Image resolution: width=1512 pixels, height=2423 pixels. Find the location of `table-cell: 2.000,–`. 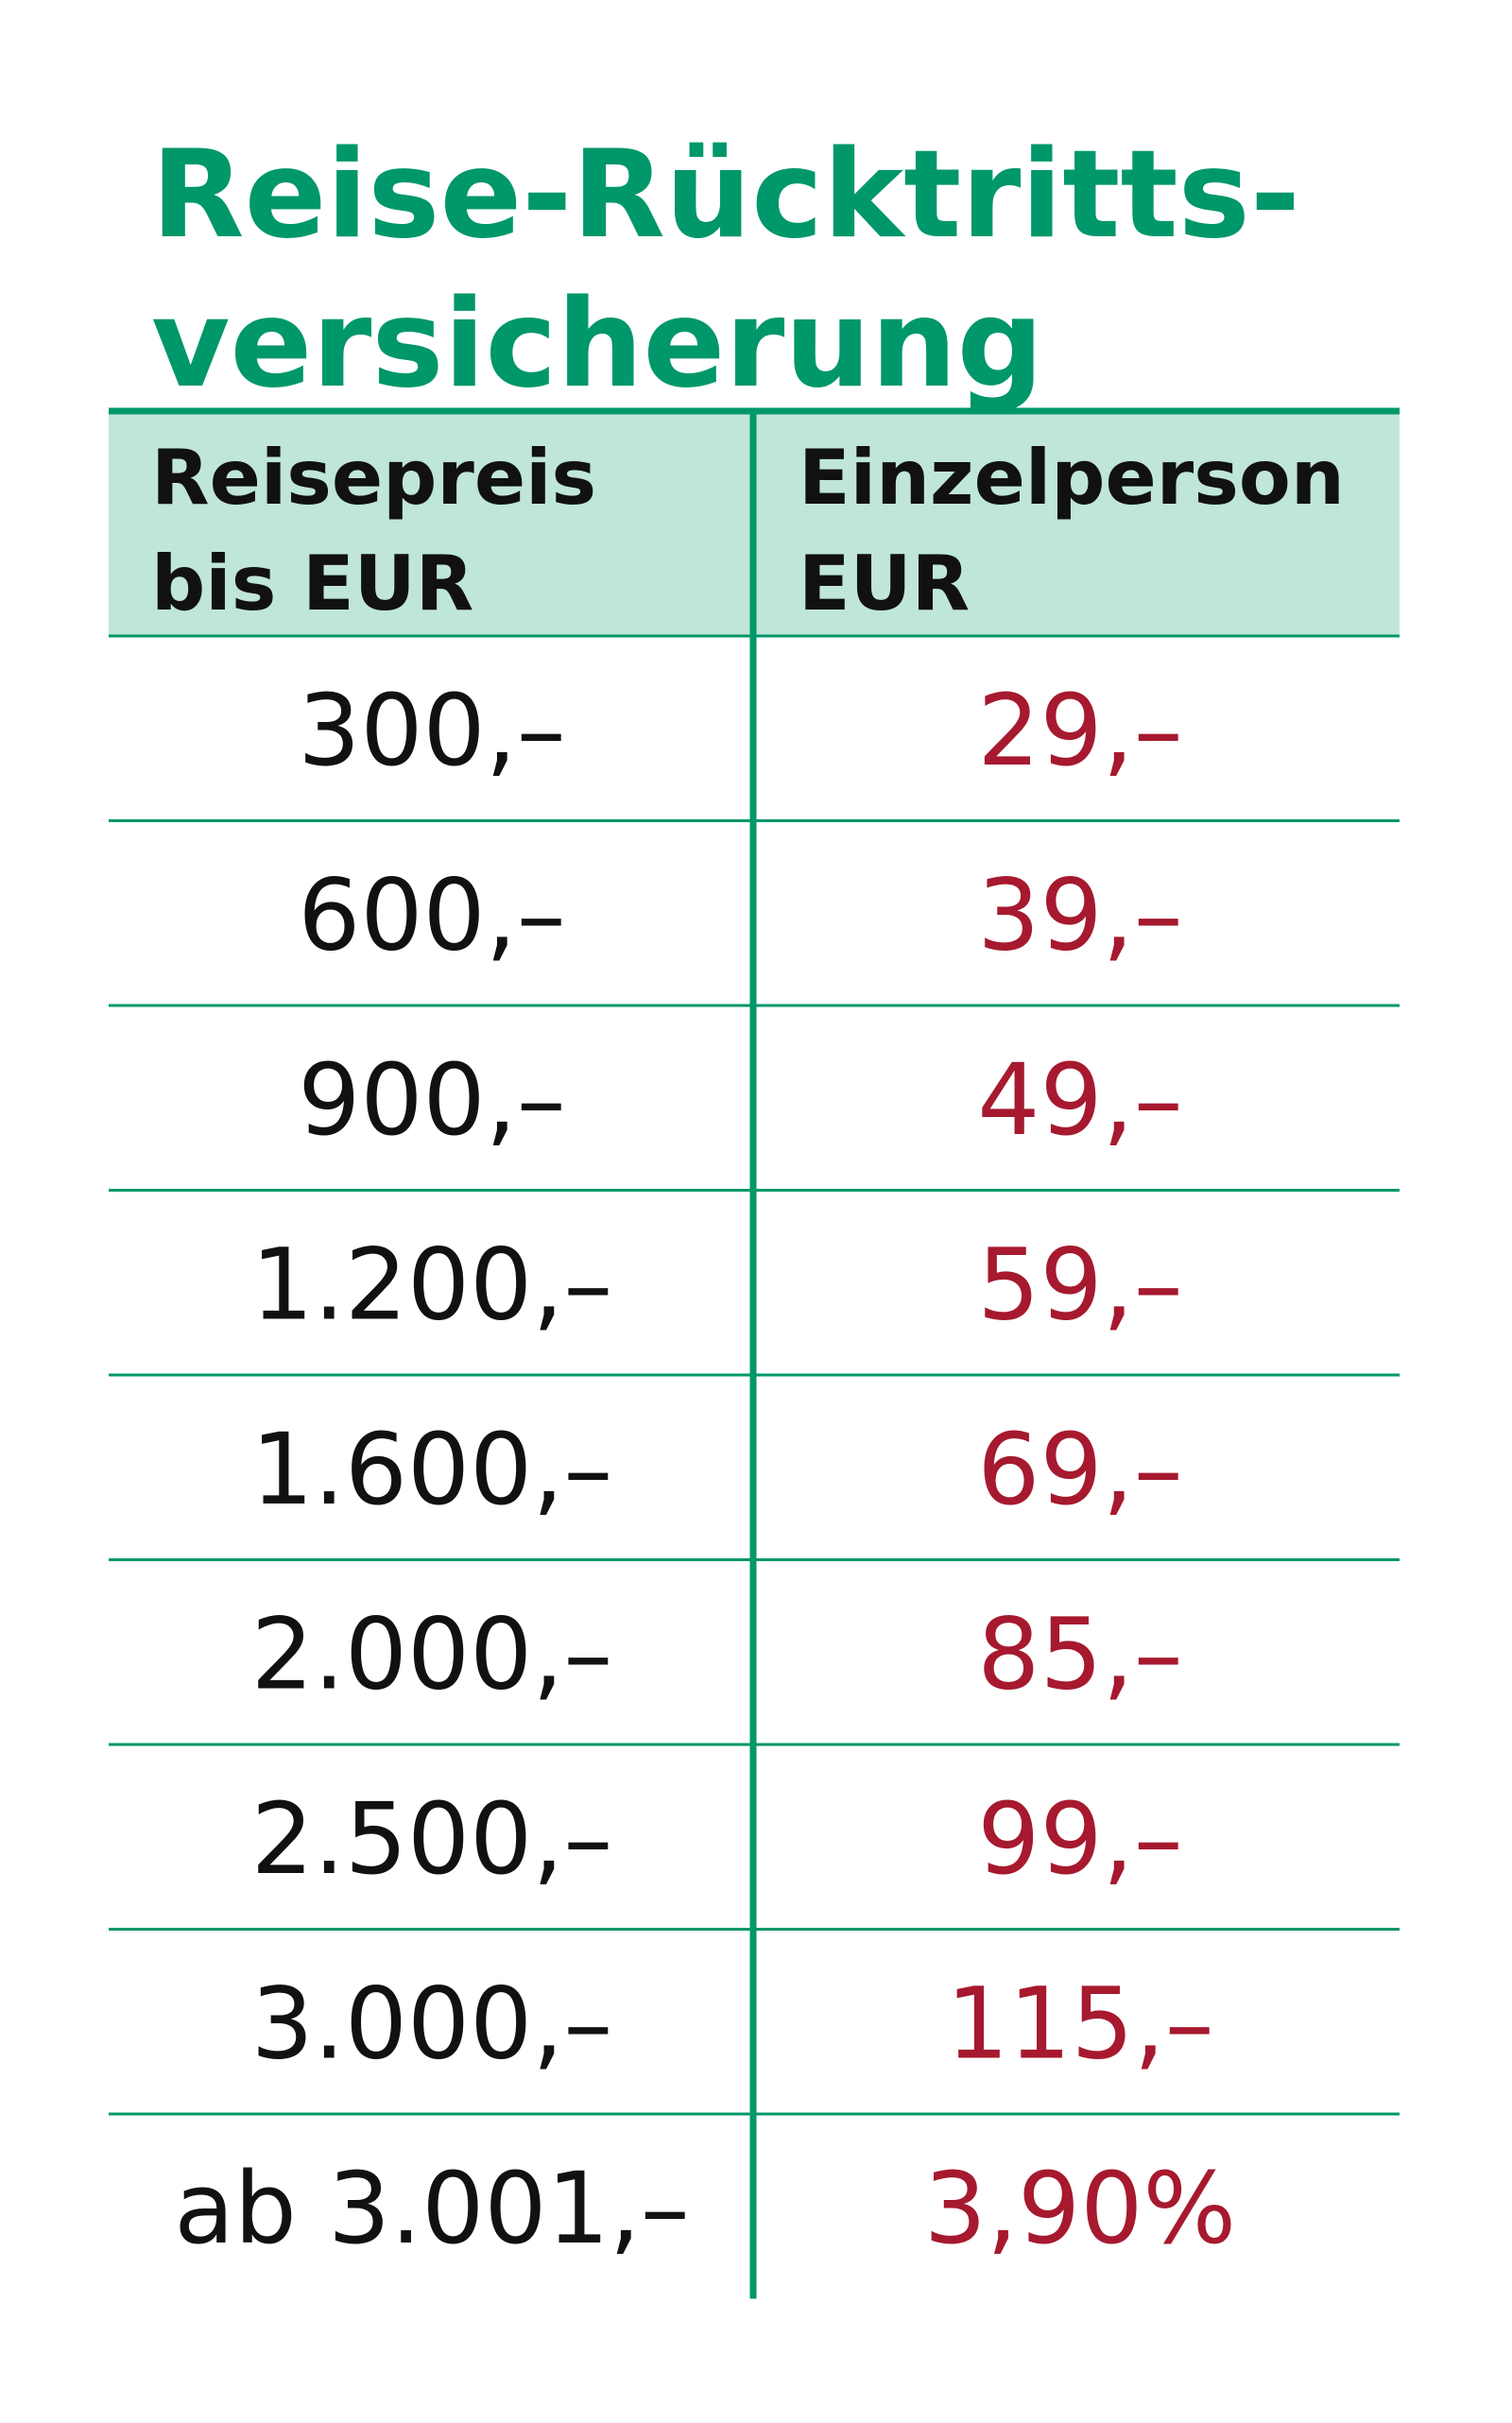

table-cell: 2.000,– is located at coordinates (432, 1653).